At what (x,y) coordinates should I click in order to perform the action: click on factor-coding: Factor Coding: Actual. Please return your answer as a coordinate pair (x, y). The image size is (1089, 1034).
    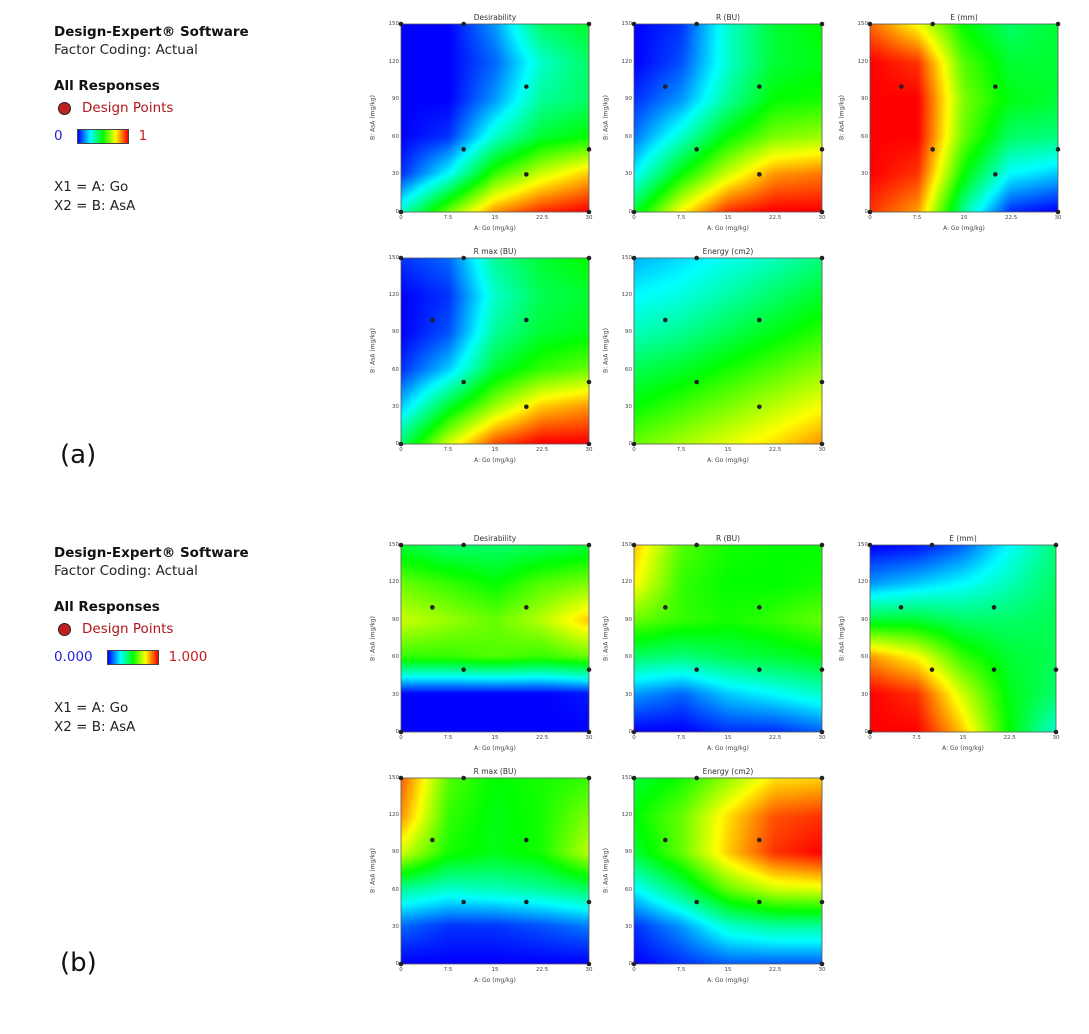
    Looking at the image, I should click on (126, 50).